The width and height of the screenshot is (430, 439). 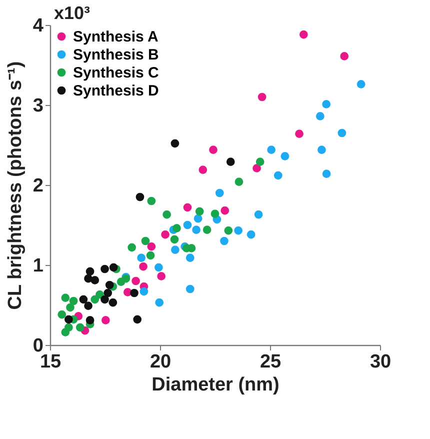 I want to click on x-tick-label: 20, so click(x=161, y=362).